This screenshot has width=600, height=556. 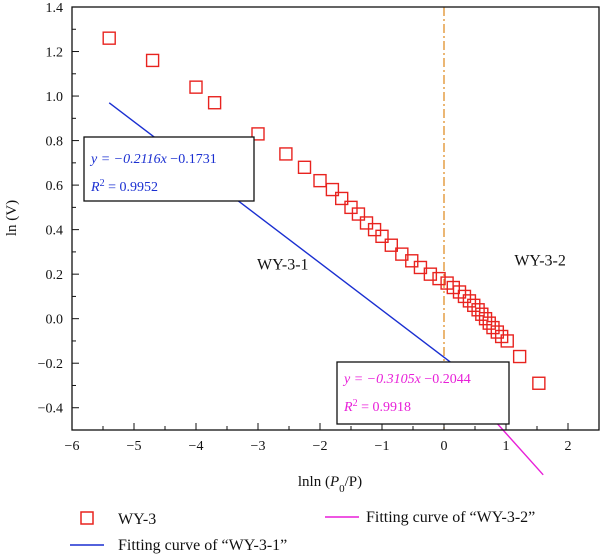 What do you see at coordinates (55, 53) in the screenshot?
I see `y-tick-label: 1.2` at bounding box center [55, 53].